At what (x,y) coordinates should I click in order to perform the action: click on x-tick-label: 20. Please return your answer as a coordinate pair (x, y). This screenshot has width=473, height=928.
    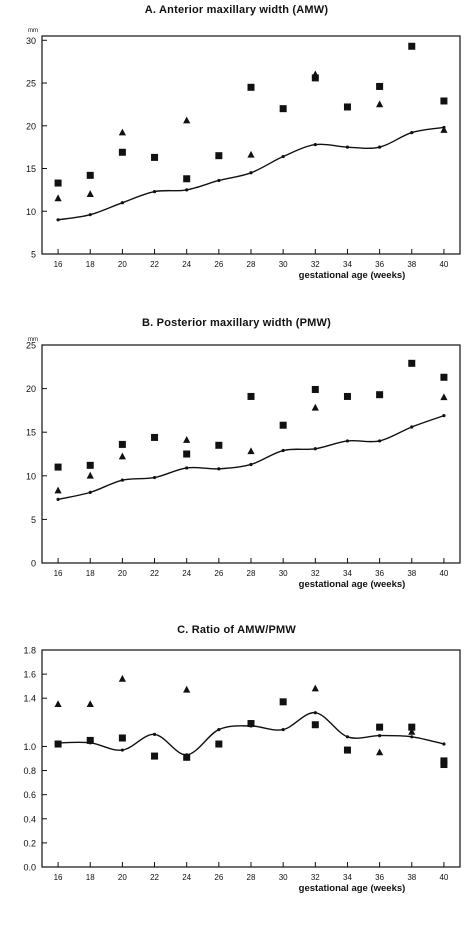
    Looking at the image, I should click on (122, 877).